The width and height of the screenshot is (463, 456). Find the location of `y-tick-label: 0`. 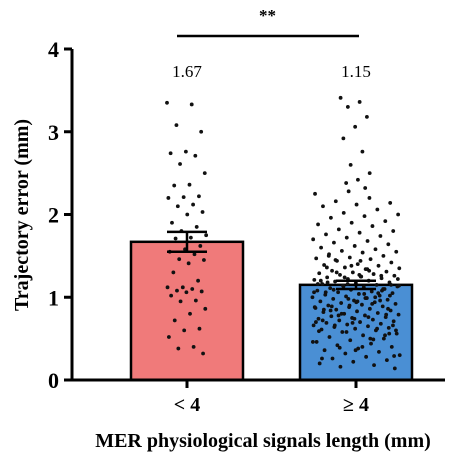

y-tick-label: 0 is located at coordinates (53, 380).